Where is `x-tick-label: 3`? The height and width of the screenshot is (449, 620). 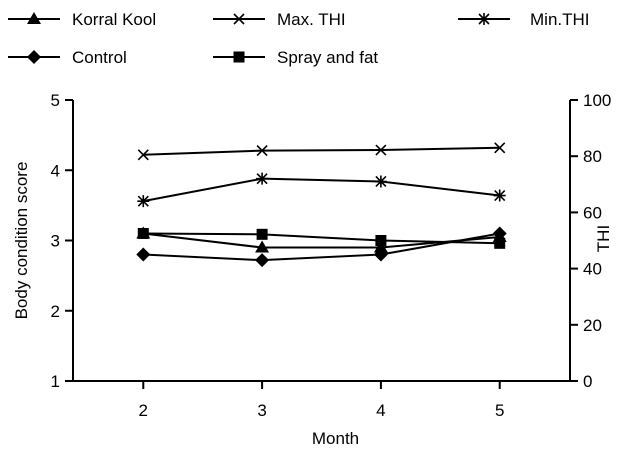
x-tick-label: 3 is located at coordinates (261, 410).